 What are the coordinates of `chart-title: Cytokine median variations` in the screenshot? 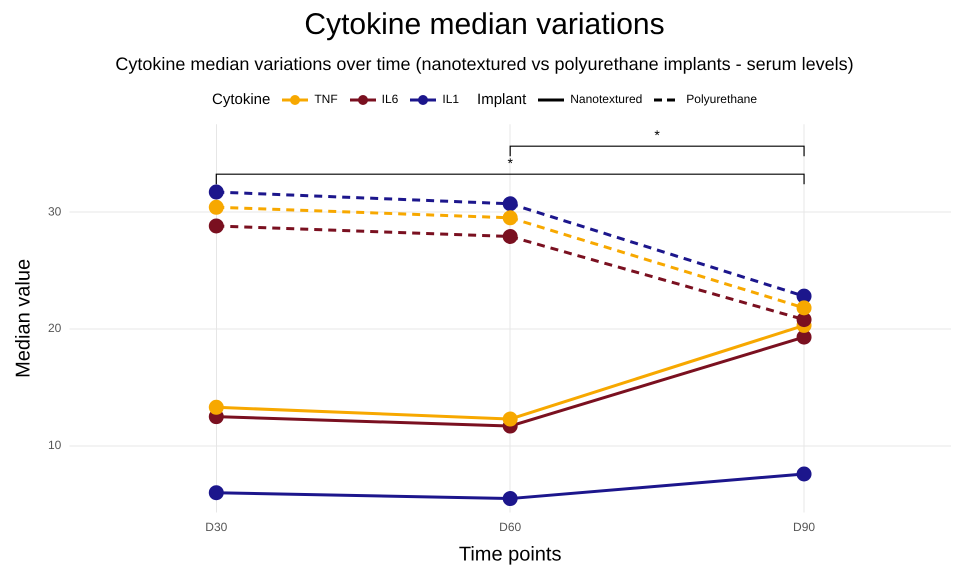 It's located at (484, 25).